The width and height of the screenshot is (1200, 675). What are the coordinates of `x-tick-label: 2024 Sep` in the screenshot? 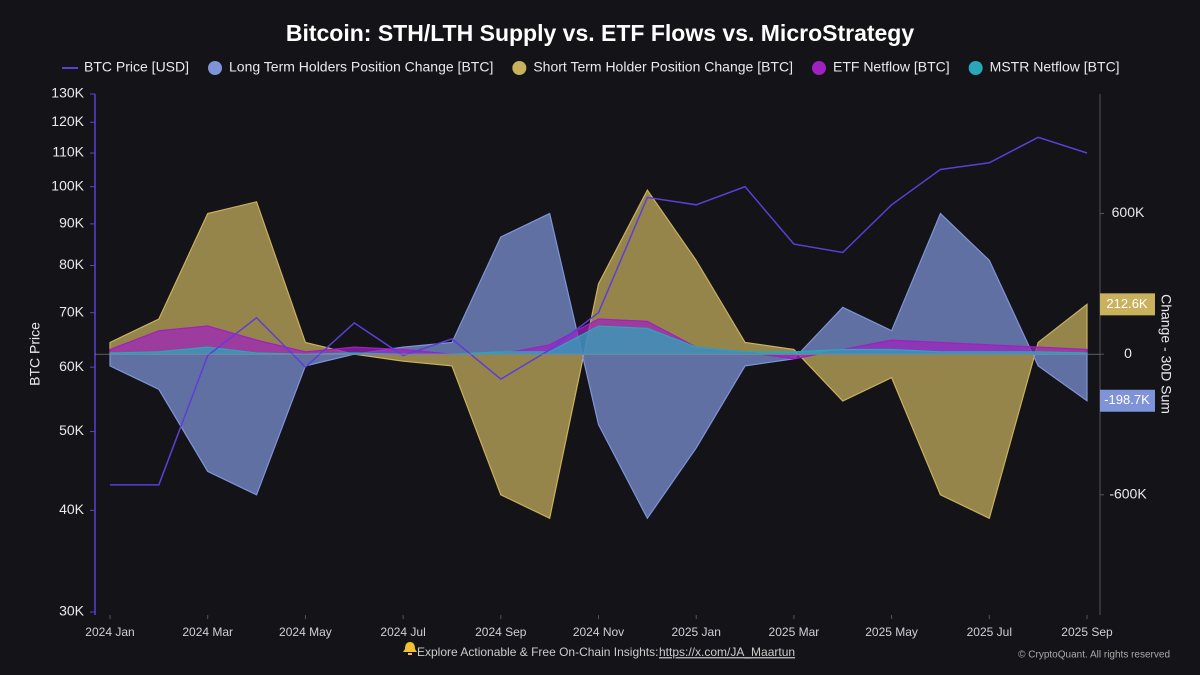 It's located at (501, 632).